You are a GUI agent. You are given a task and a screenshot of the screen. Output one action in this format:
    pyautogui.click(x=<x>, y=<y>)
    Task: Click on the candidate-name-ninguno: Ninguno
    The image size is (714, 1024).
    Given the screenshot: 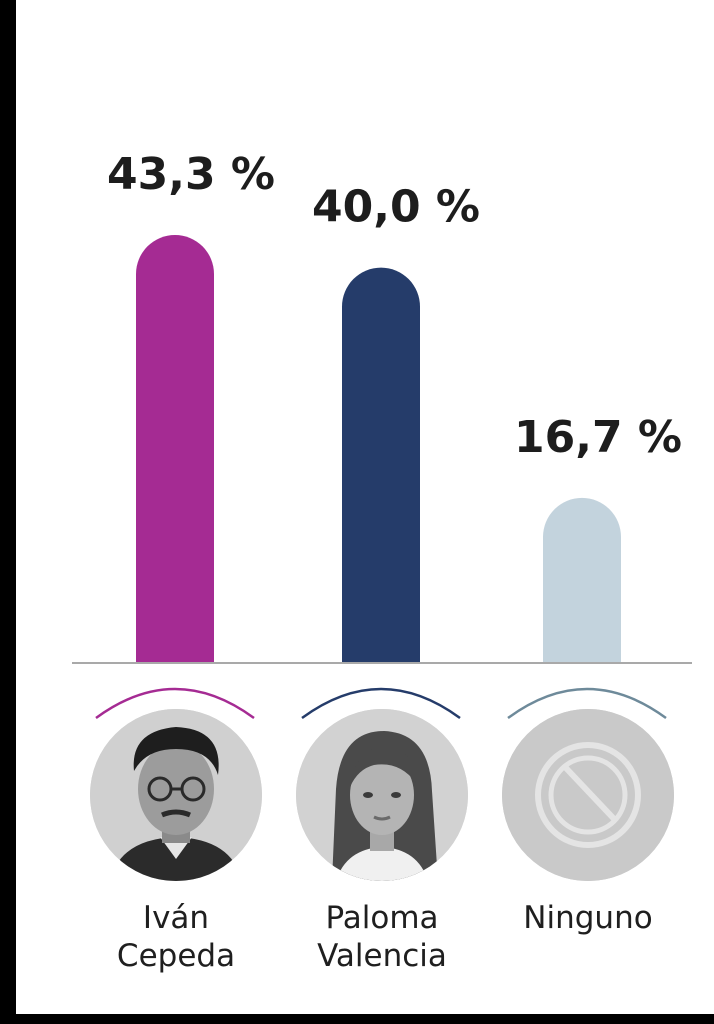 What is the action you would take?
    pyautogui.click(x=588, y=918)
    